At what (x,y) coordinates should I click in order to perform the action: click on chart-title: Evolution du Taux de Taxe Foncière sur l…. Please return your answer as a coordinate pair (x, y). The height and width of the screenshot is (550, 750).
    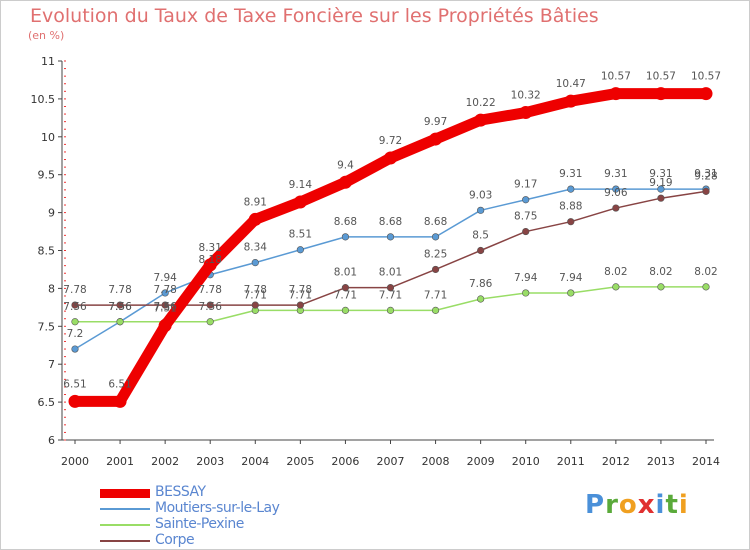
    Looking at the image, I should click on (314, 16).